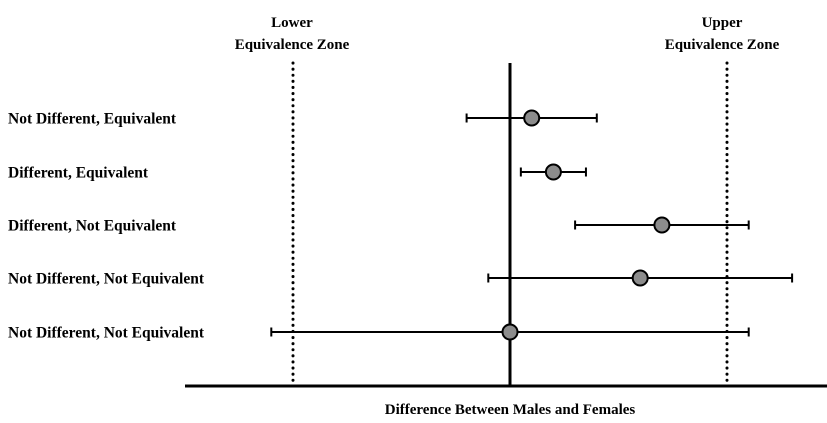 This screenshot has height=423, width=827. I want to click on upper-zone-label: Upper Equivalence Zone, so click(722, 34).